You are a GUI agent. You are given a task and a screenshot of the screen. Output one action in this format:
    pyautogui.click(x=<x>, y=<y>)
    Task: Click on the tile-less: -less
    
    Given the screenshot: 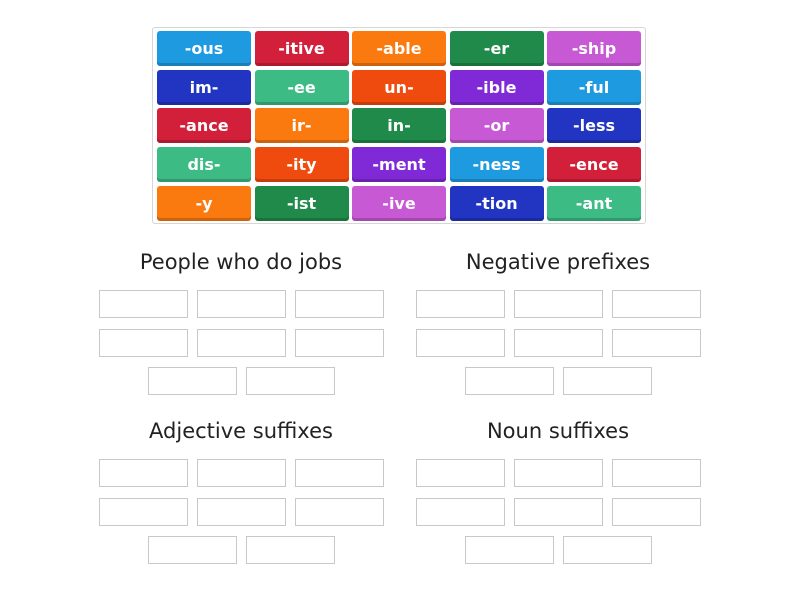 What is the action you would take?
    pyautogui.click(x=594, y=126)
    